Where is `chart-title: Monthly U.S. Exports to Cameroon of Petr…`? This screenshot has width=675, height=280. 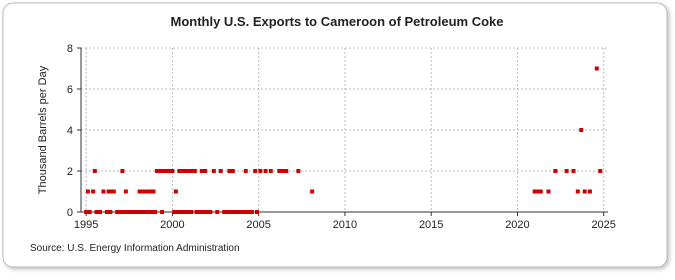
chart-title: Monthly U.S. Exports to Cameroon of Petr… is located at coordinates (337, 21).